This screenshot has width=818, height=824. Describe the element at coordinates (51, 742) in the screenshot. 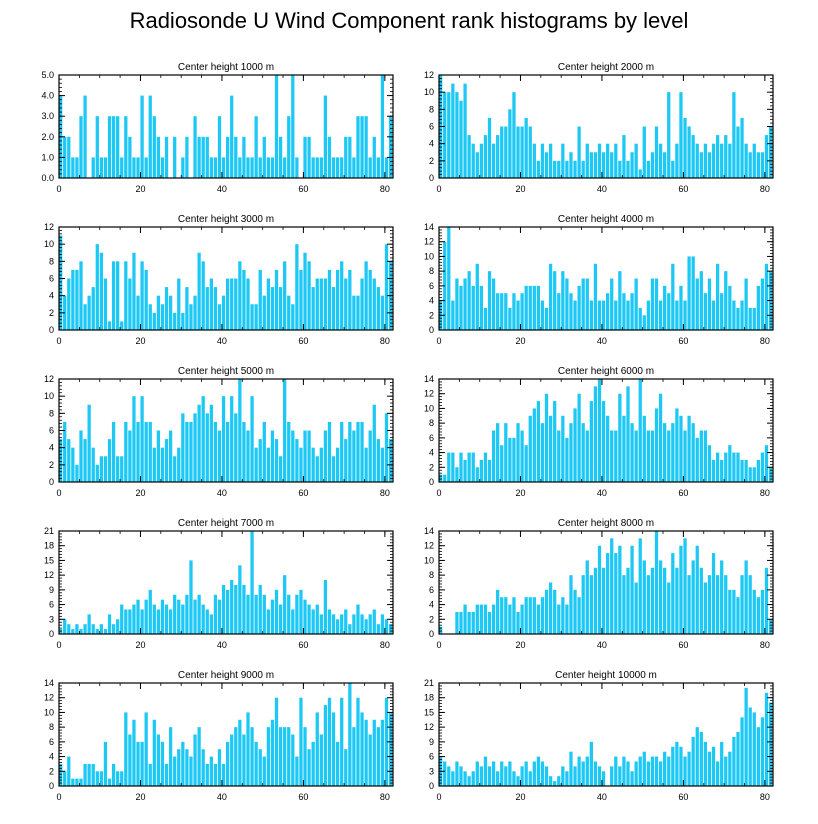

I see `y-tick-label: 6` at that location.